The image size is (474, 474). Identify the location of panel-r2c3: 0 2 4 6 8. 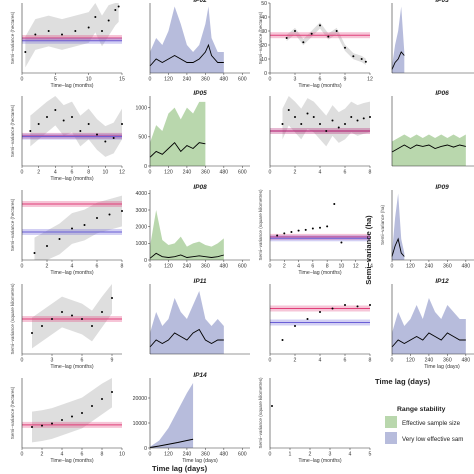
(320, 136).